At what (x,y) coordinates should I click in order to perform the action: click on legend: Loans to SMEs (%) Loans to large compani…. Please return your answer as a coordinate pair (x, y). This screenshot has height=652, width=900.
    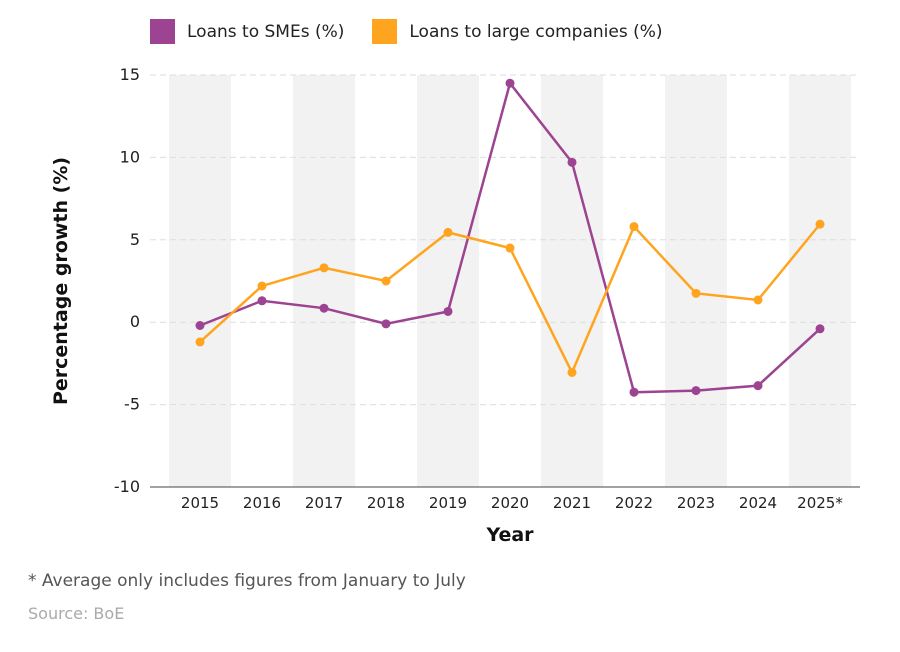
    Looking at the image, I should click on (406, 31).